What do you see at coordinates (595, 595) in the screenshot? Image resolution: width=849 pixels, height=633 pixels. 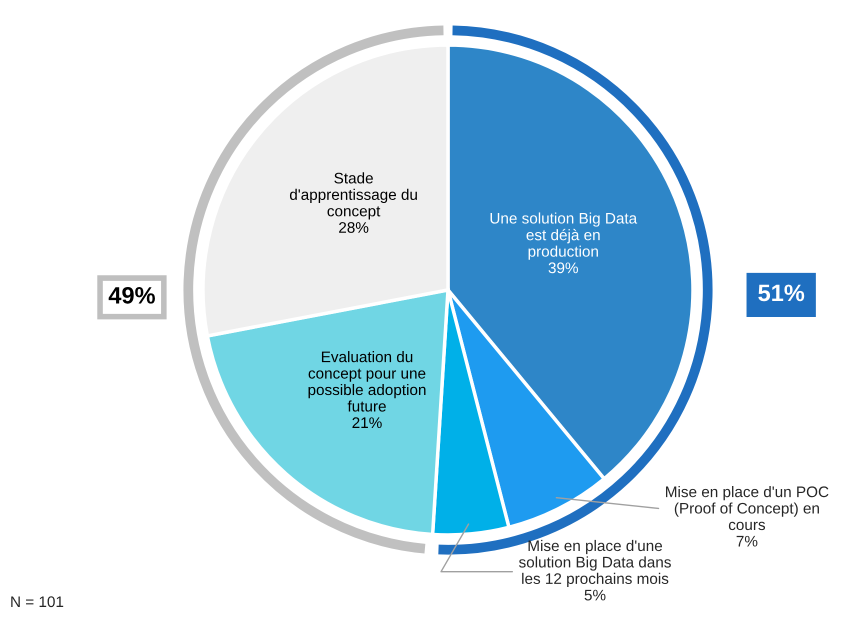 I see `data-label: 5%` at bounding box center [595, 595].